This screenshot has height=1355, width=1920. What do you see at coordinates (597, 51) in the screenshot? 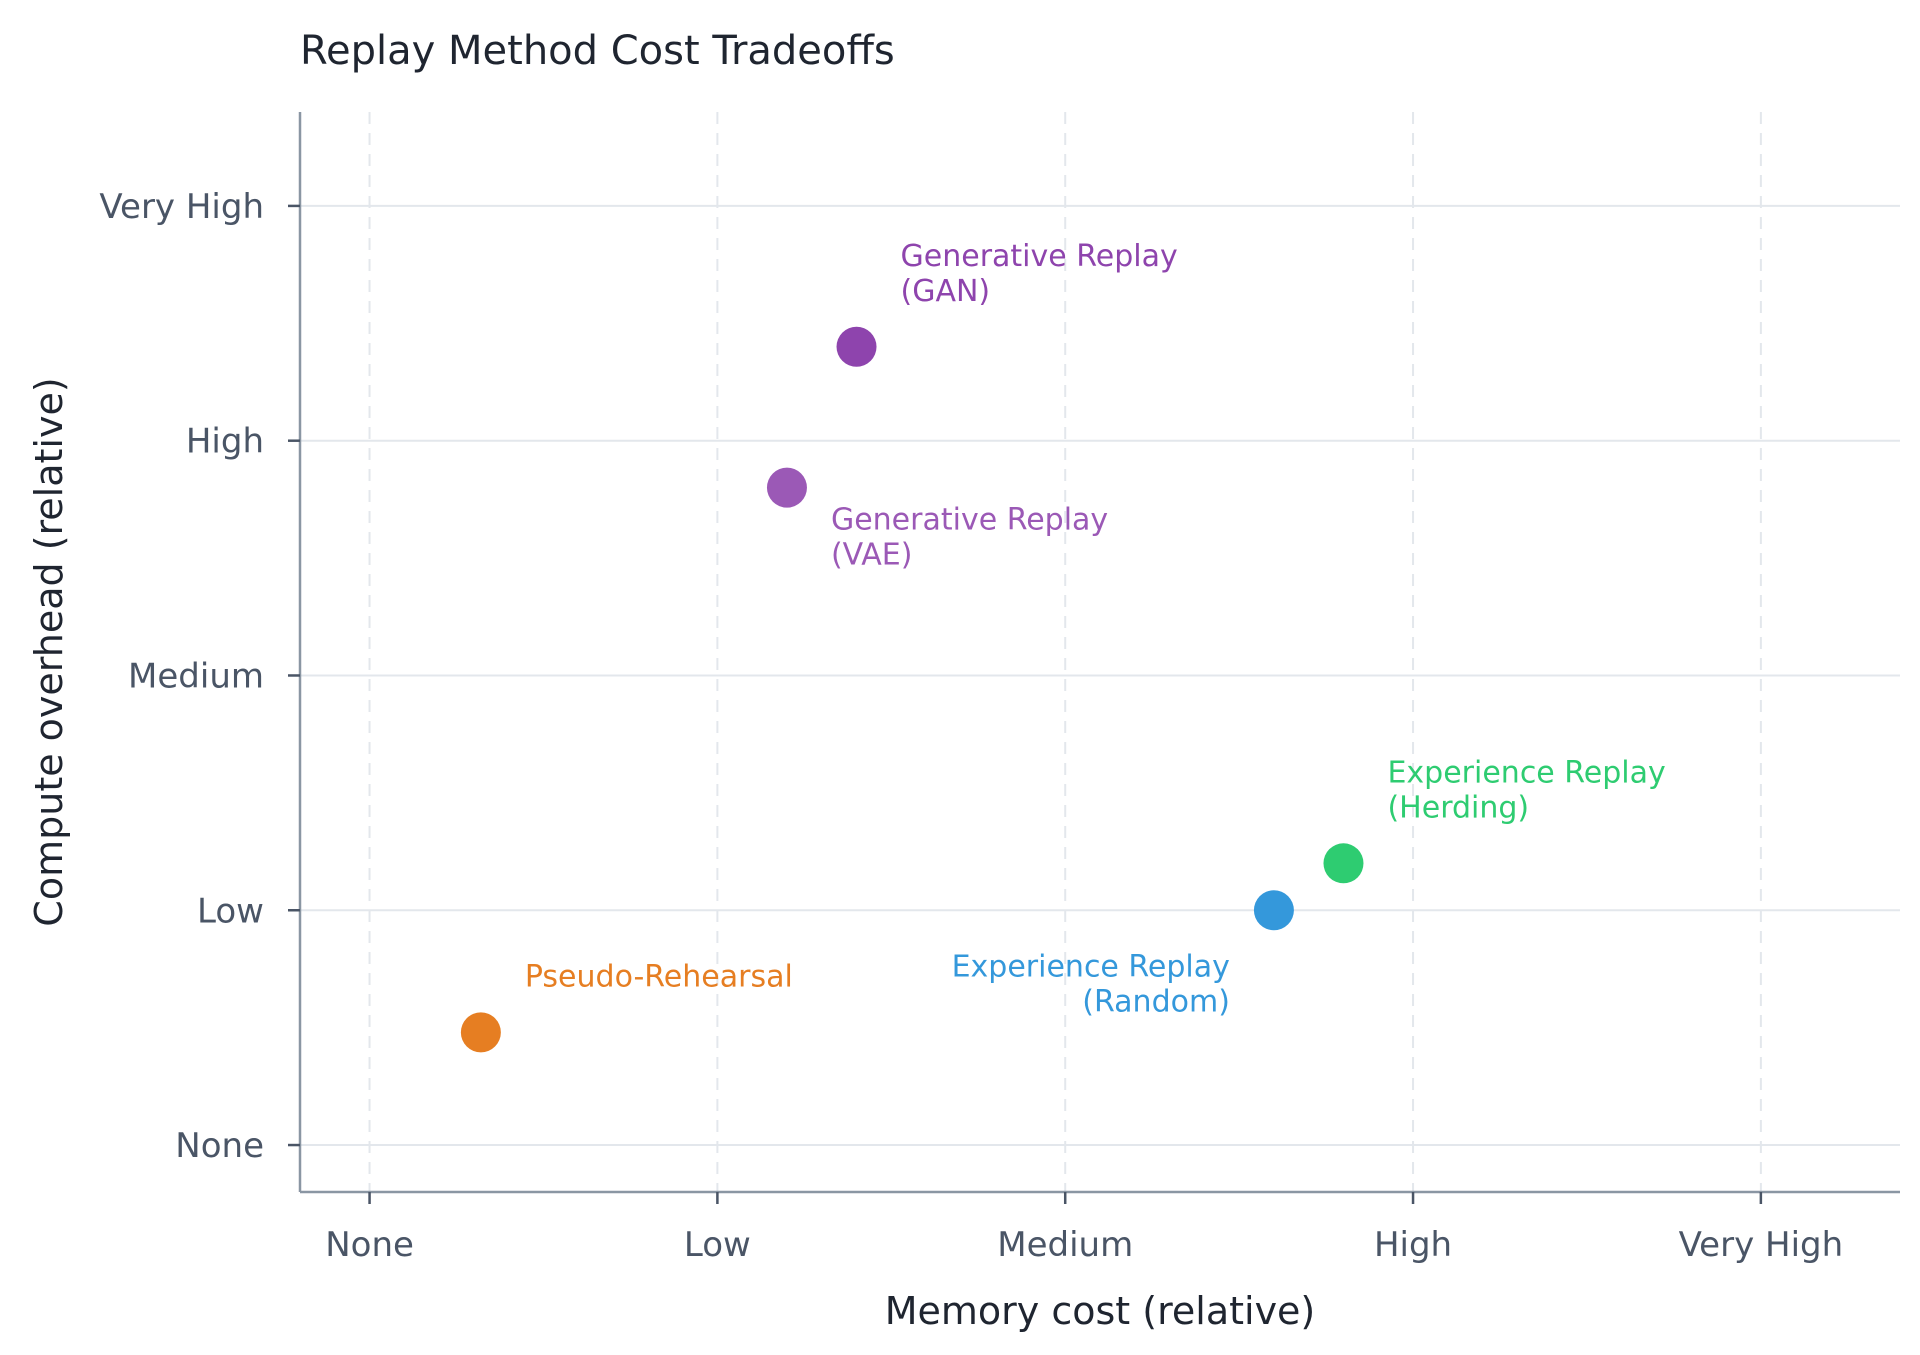
I see `chart-title: Replay Method Cost Tradeoffs` at bounding box center [597, 51].